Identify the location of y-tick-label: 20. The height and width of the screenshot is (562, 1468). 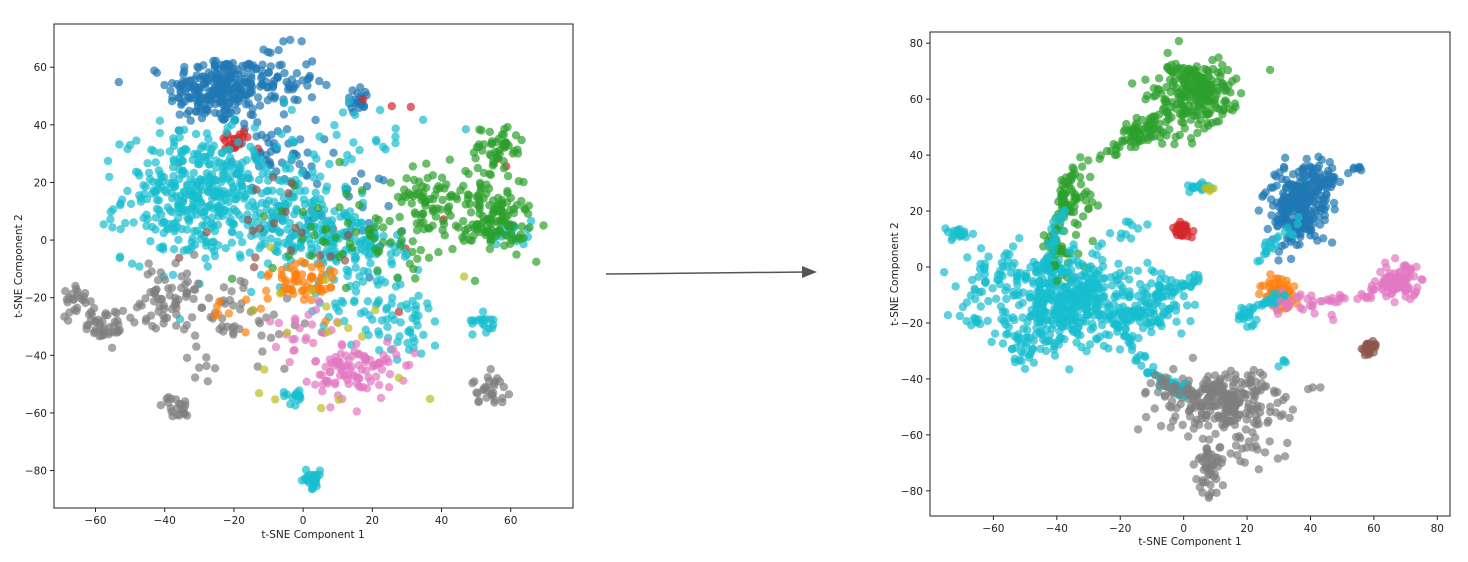
(916, 212).